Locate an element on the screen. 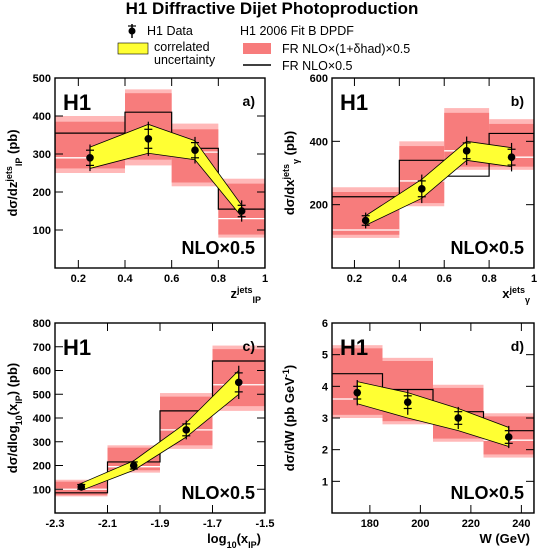  panel-tag: d) is located at coordinates (517, 346).